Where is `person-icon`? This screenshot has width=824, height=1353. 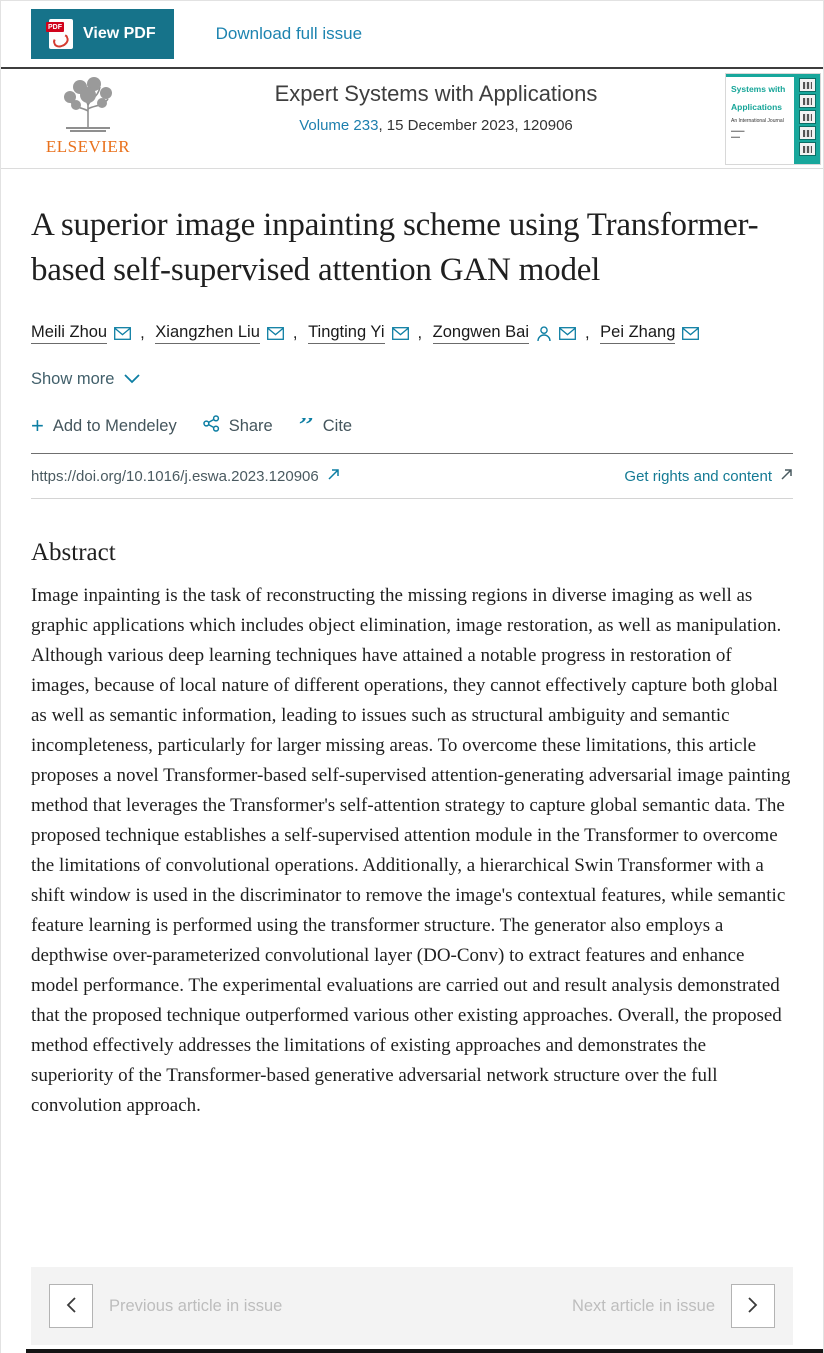
person-icon is located at coordinates (544, 333).